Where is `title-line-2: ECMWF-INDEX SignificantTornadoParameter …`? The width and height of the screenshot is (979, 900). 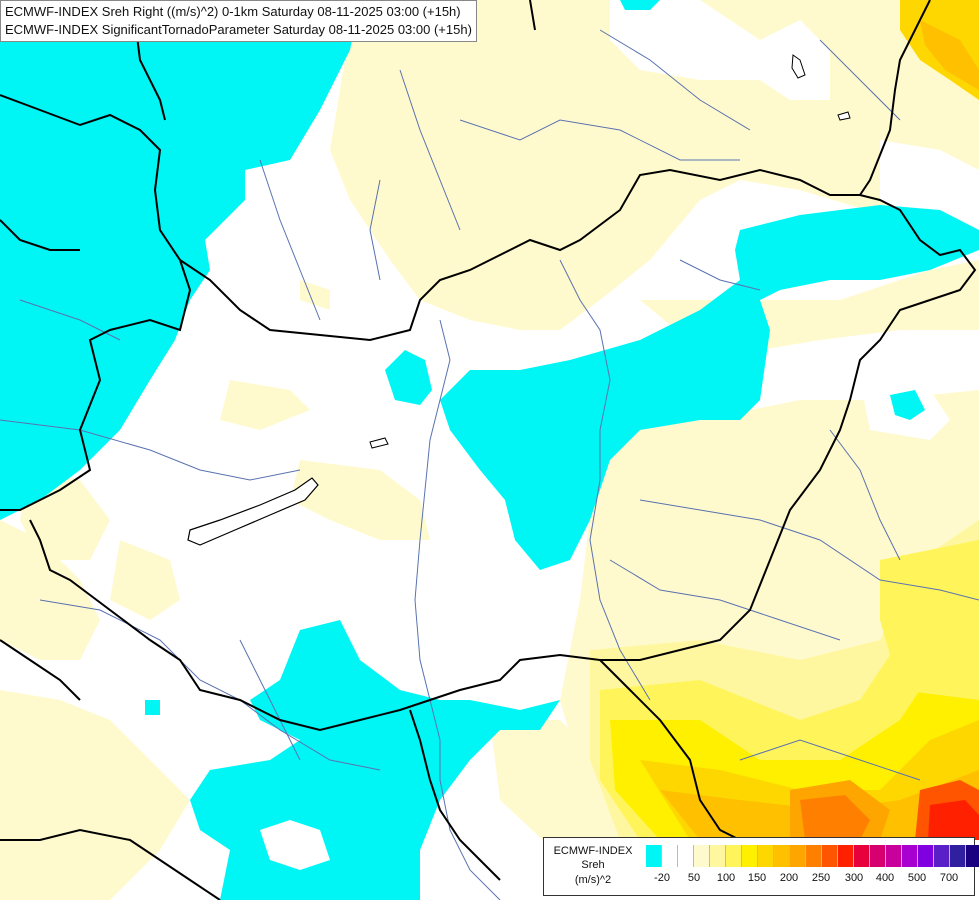
title-line-2: ECMWF-INDEX SignificantTornadoParameter … is located at coordinates (238, 29).